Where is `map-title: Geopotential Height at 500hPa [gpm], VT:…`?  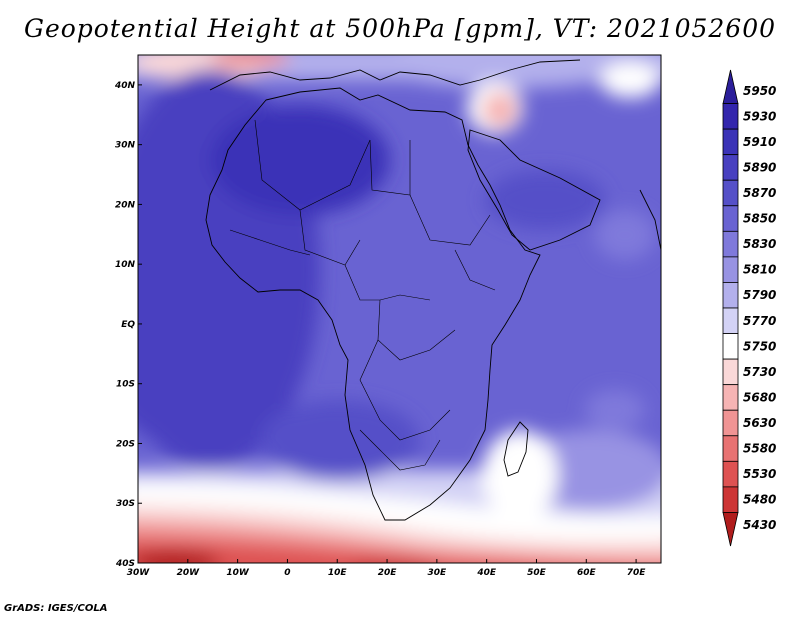 map-title: Geopotential Height at 500hPa [gpm], VT:… is located at coordinates (400, 28).